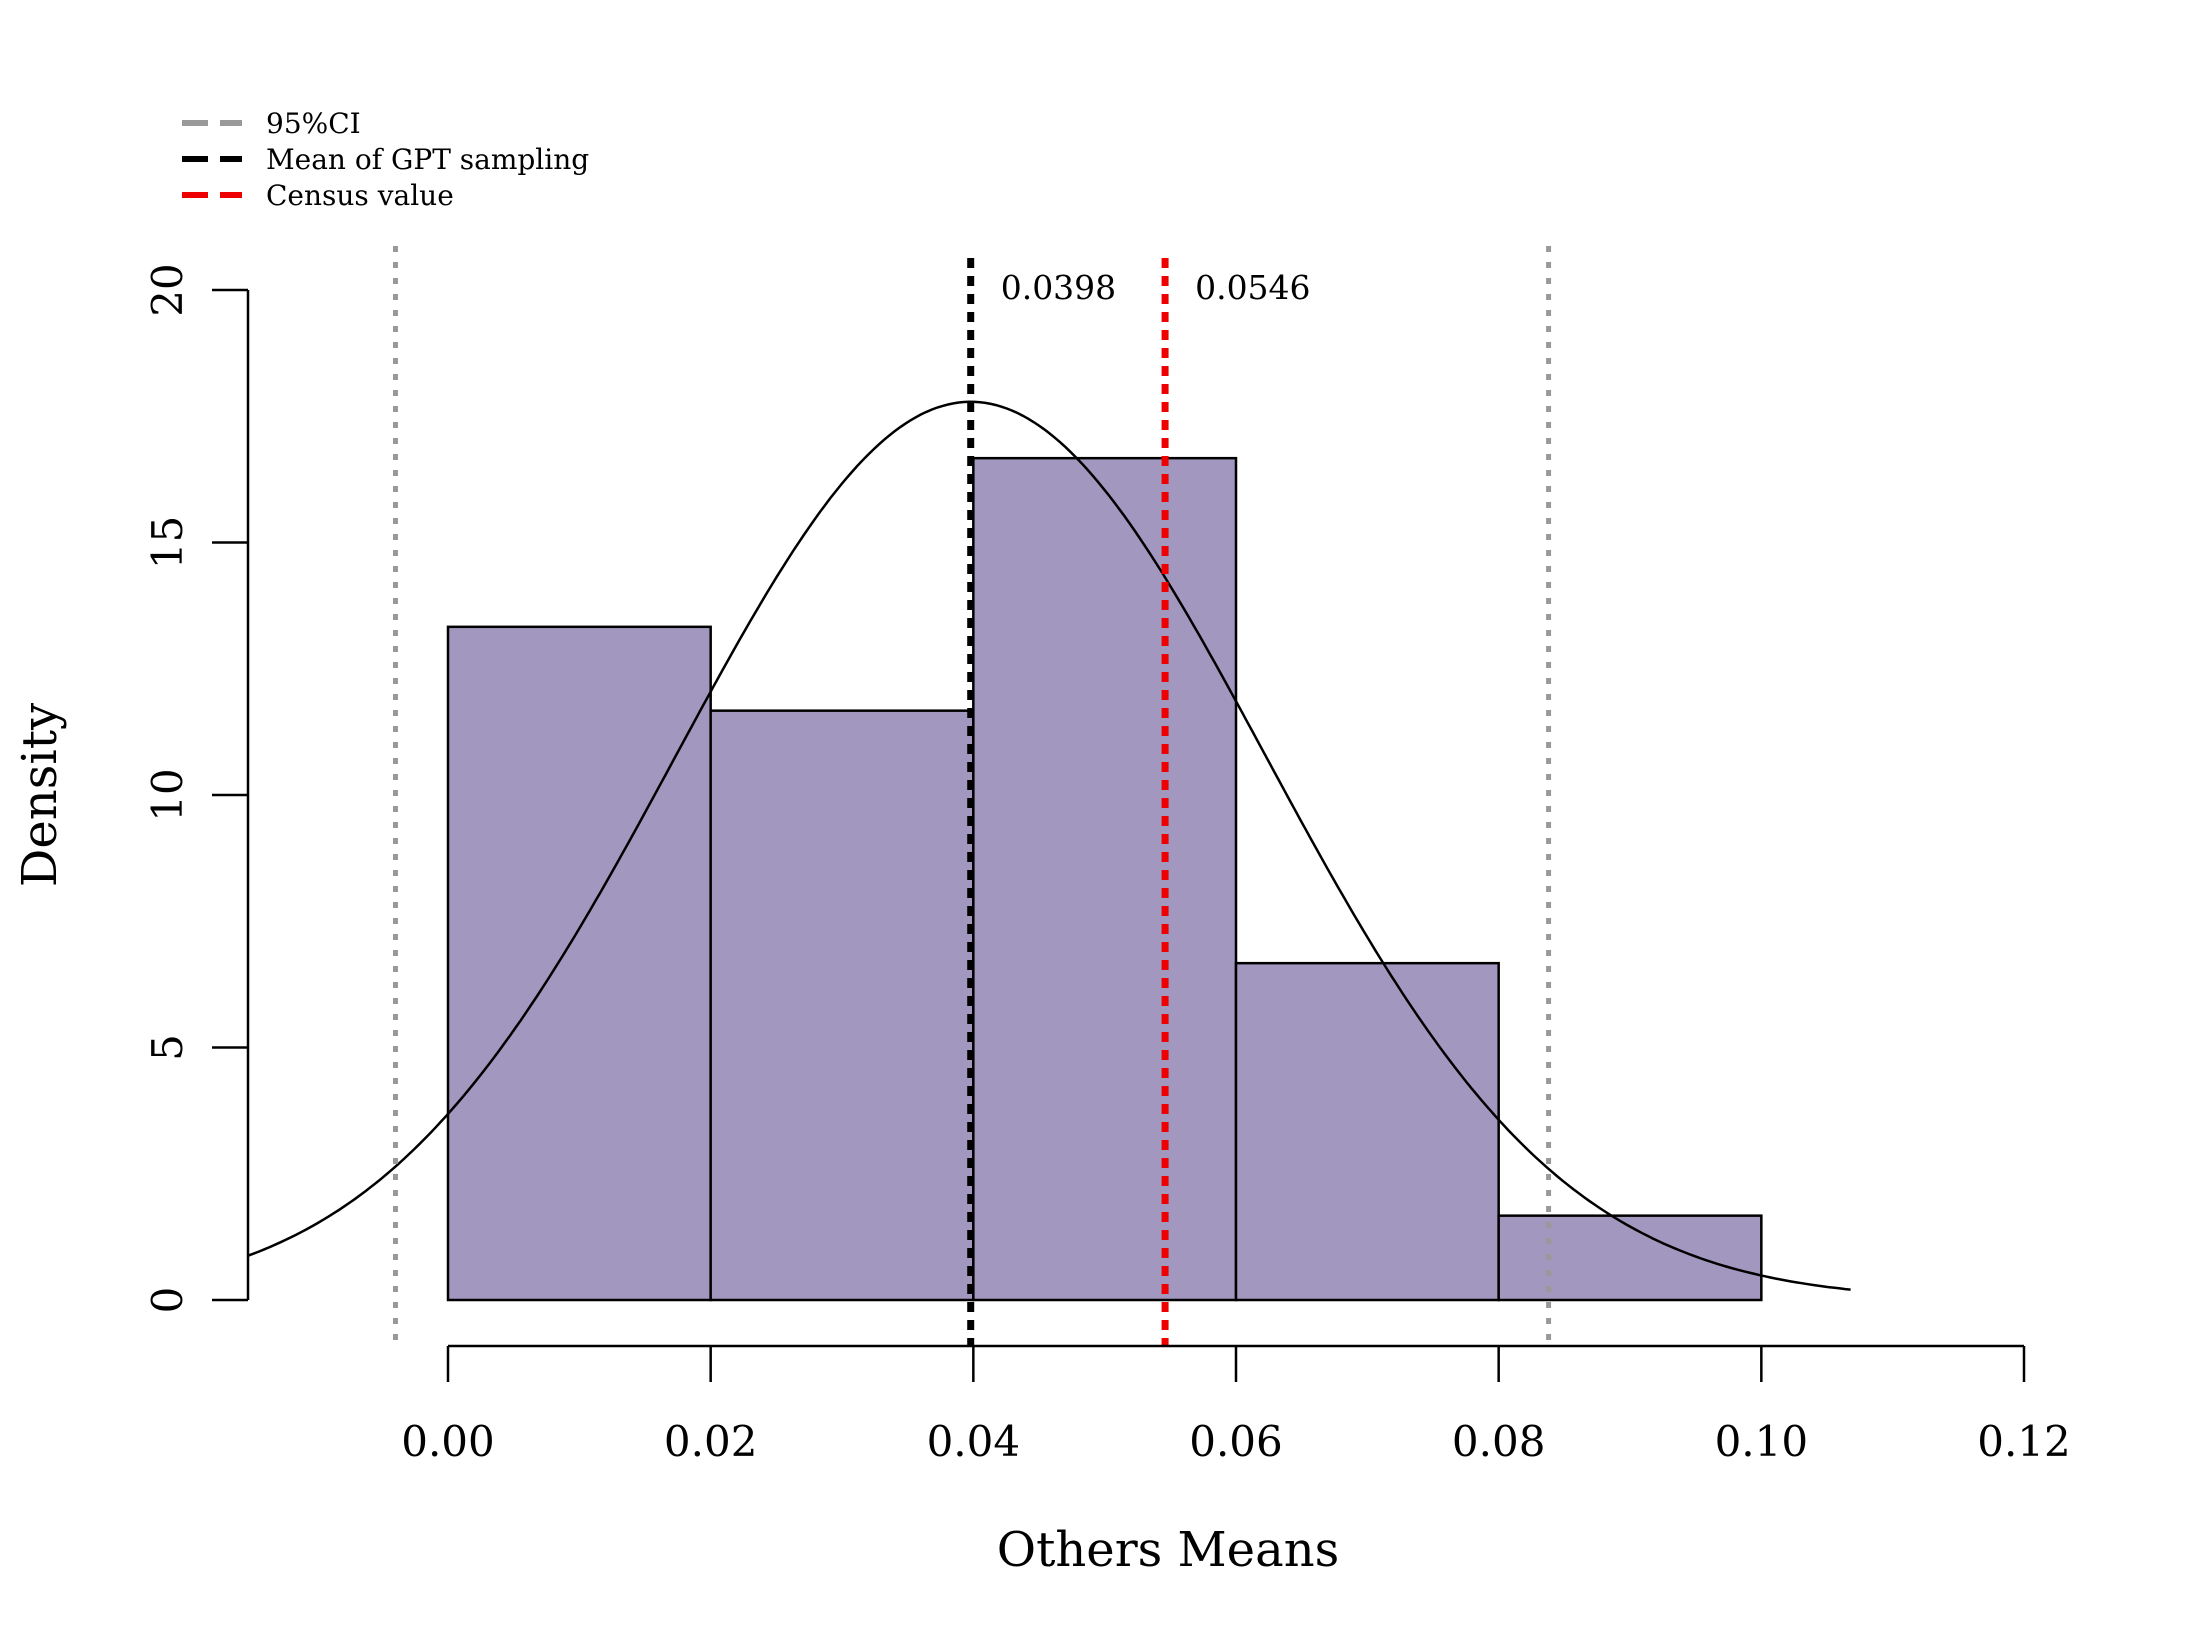  What do you see at coordinates (711, 1441) in the screenshot?
I see `x-tick-label-2: 0.02` at bounding box center [711, 1441].